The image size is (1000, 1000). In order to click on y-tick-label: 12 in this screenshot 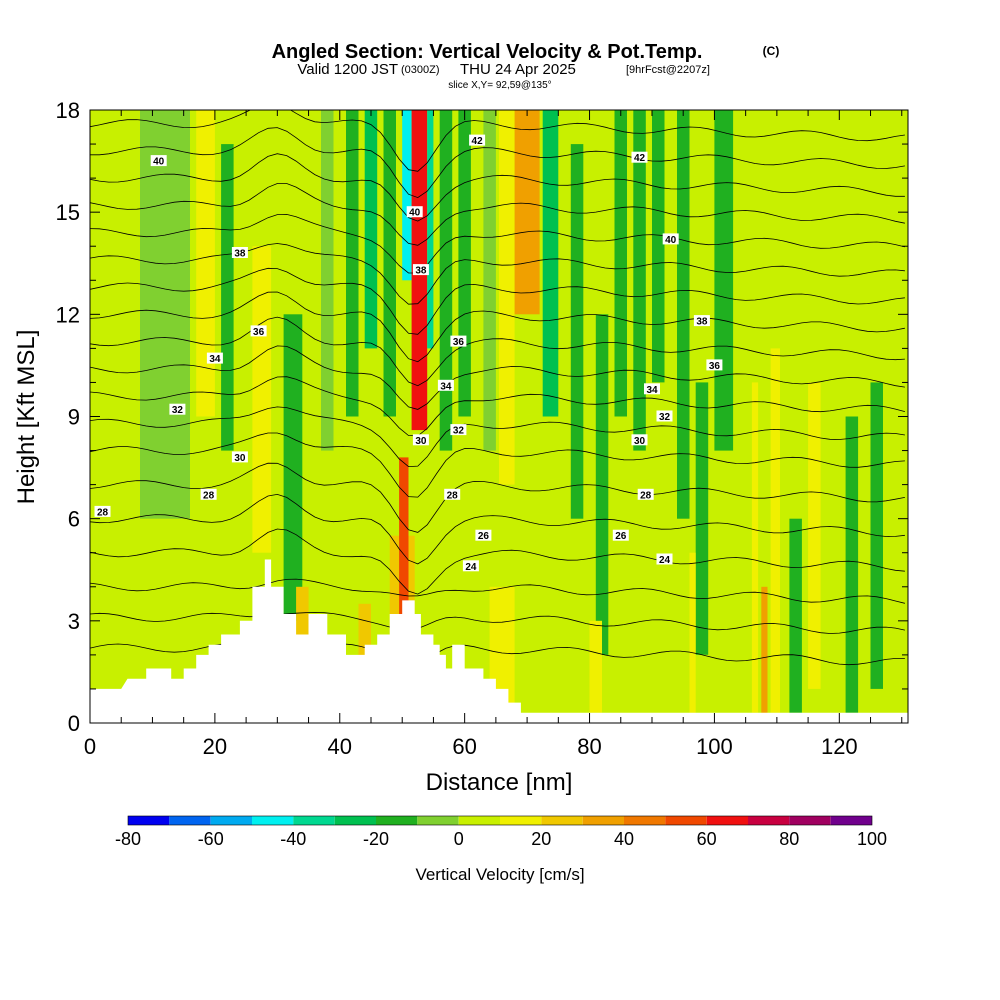, I will do `click(68, 314)`.